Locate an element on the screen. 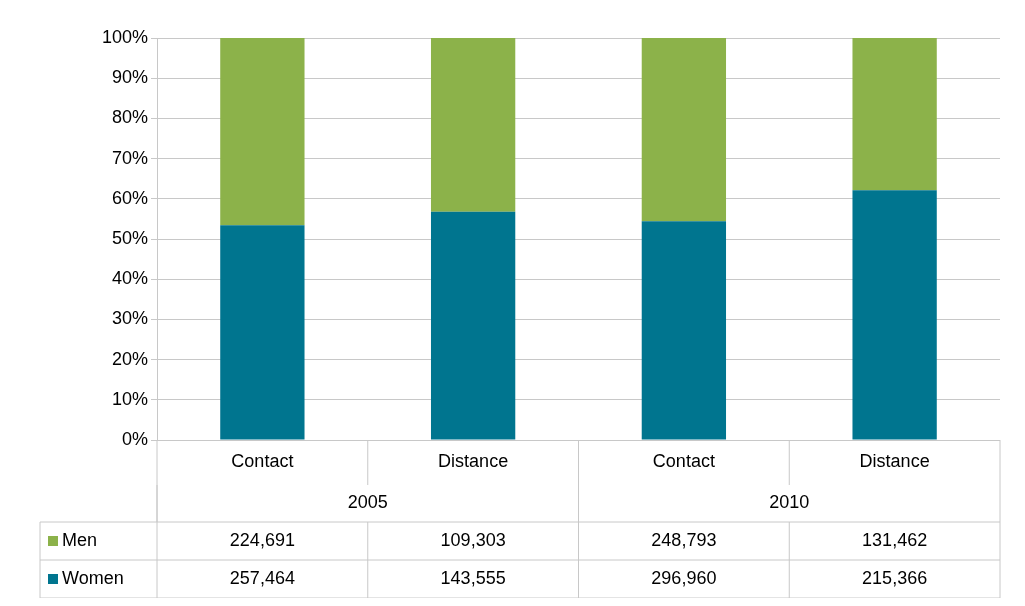 This screenshot has height=606, width=1025. y-tick-label: 50% is located at coordinates (129, 237).